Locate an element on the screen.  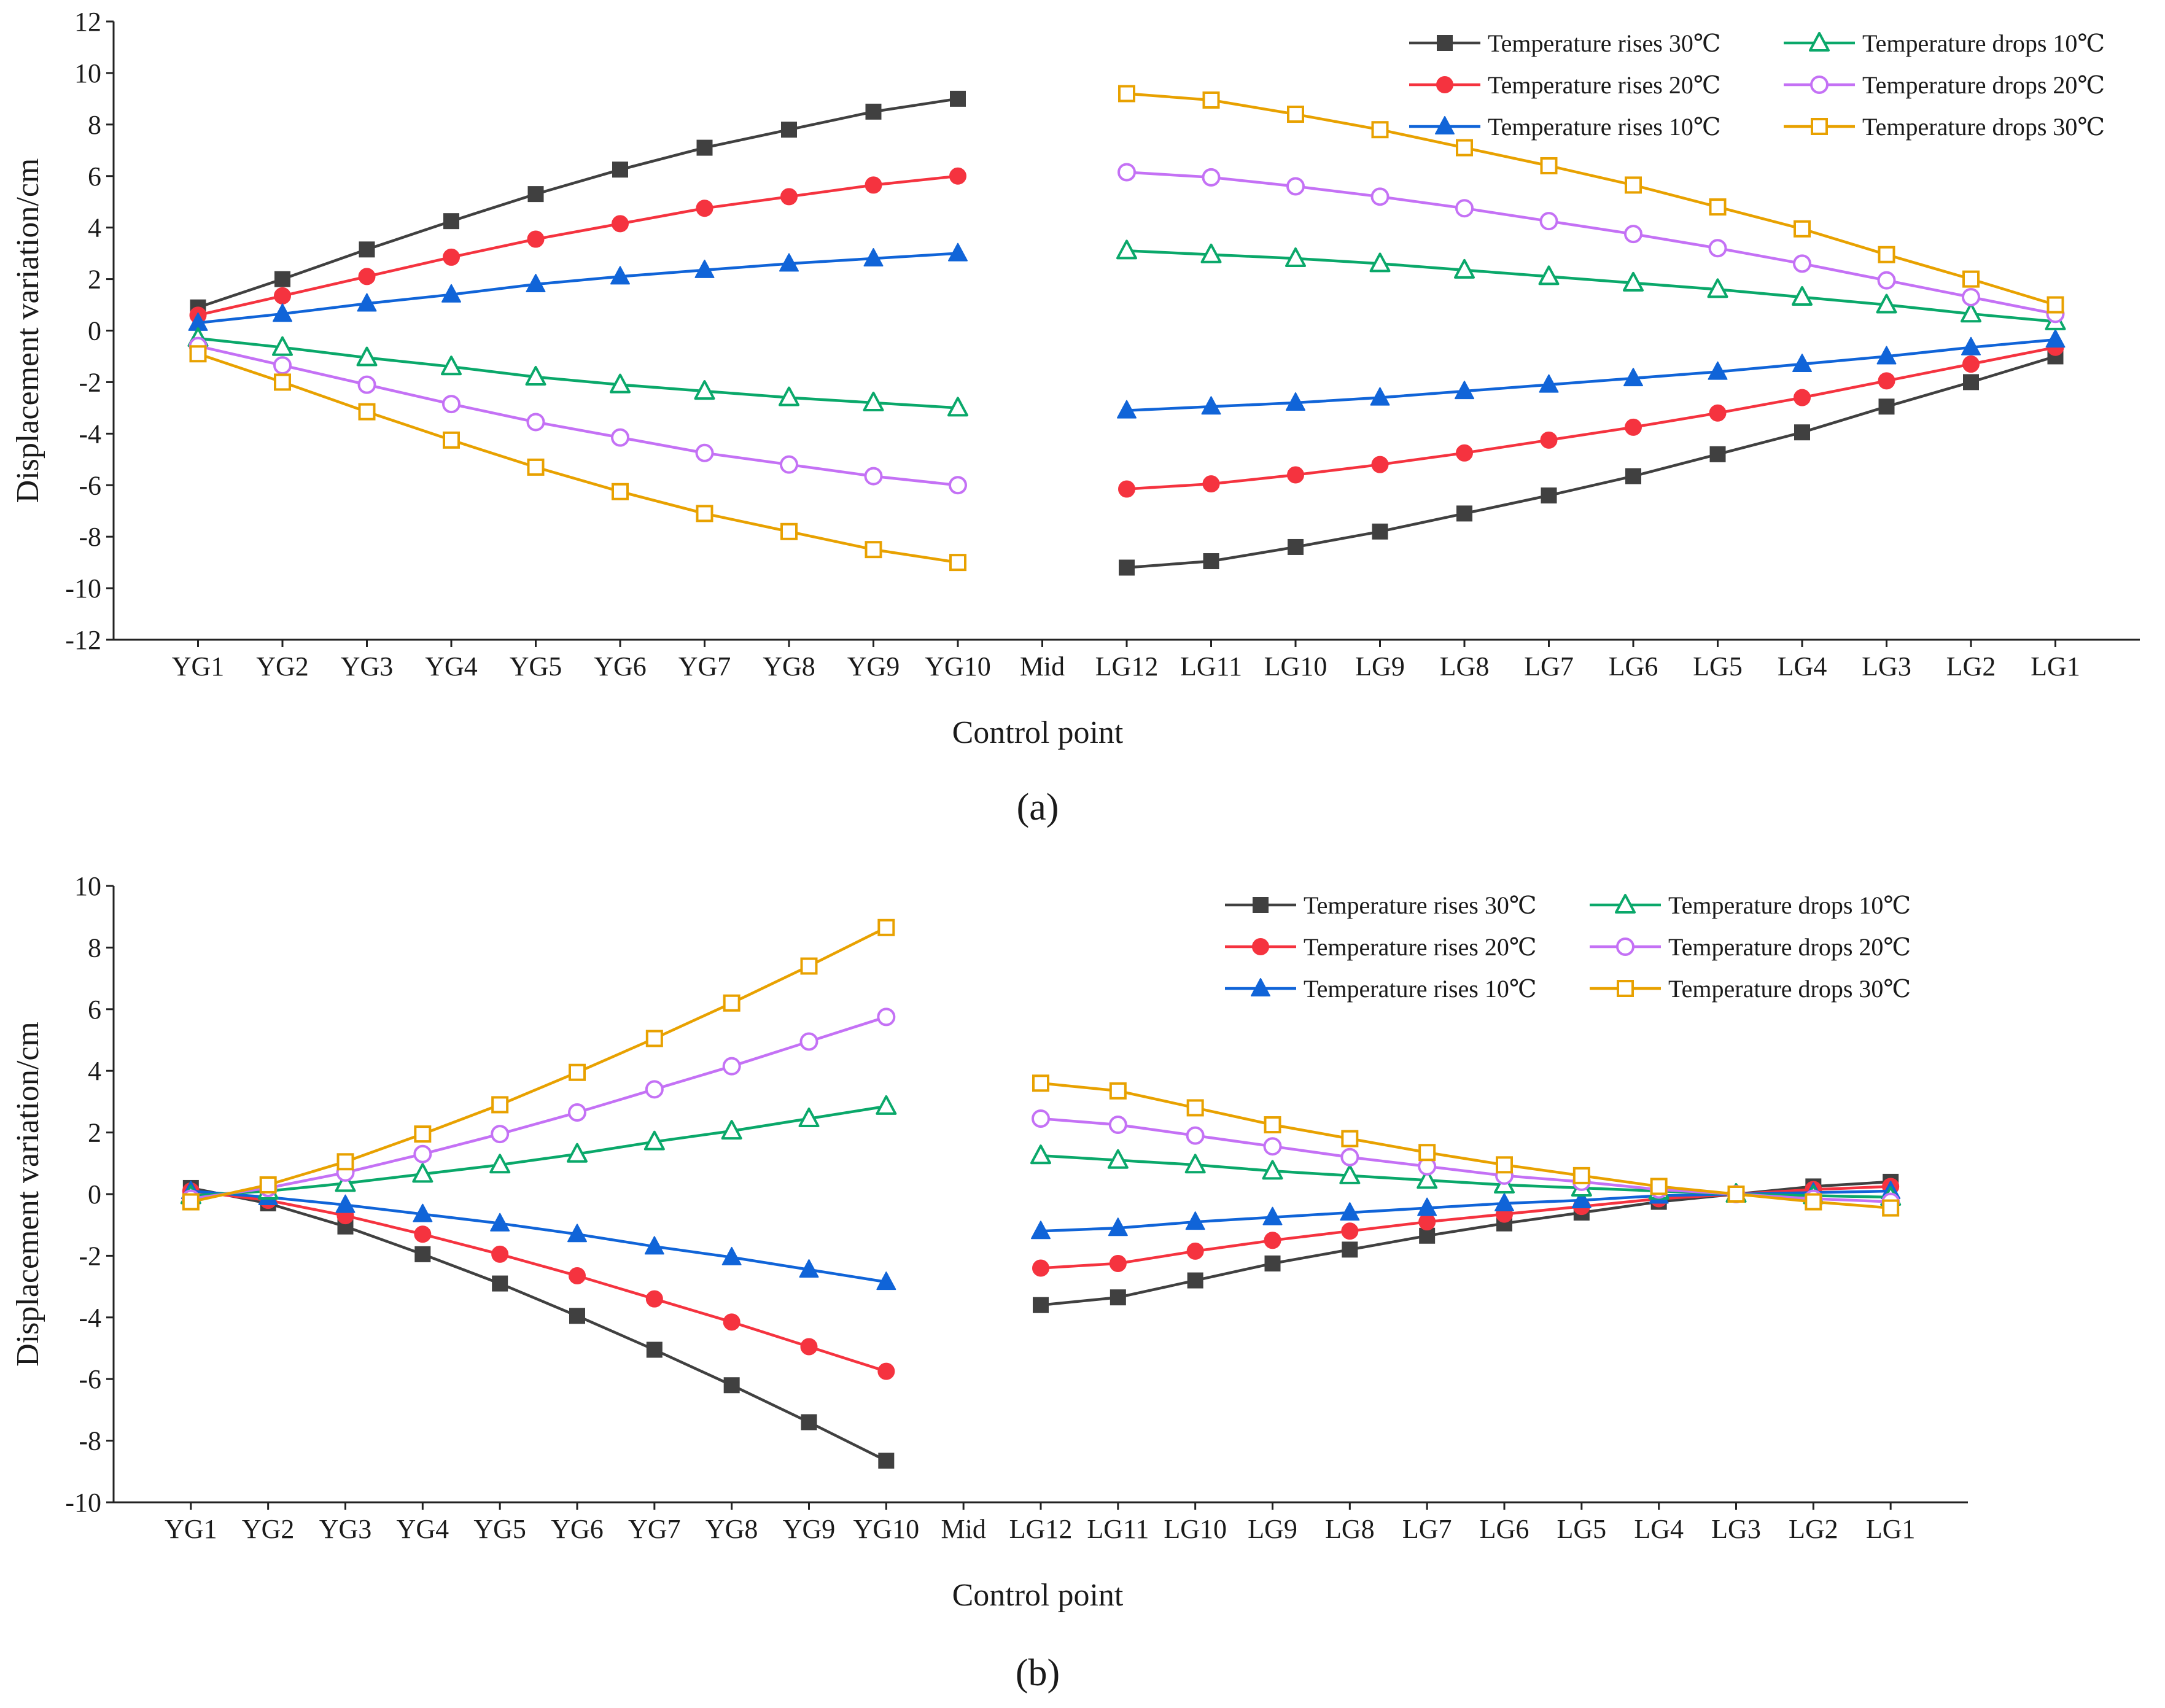
x-tick-label: LG7 is located at coordinates (1427, 1529).